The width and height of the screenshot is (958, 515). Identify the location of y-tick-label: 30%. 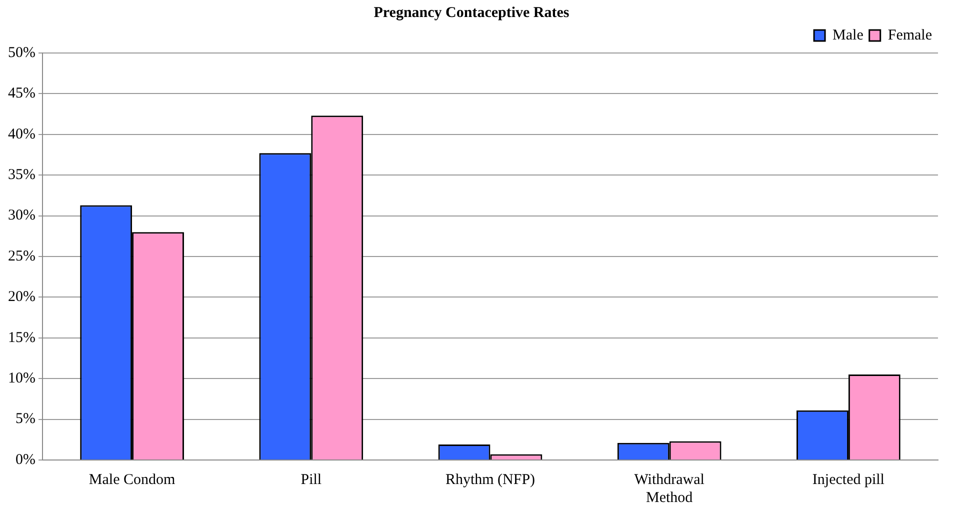
(22, 216).